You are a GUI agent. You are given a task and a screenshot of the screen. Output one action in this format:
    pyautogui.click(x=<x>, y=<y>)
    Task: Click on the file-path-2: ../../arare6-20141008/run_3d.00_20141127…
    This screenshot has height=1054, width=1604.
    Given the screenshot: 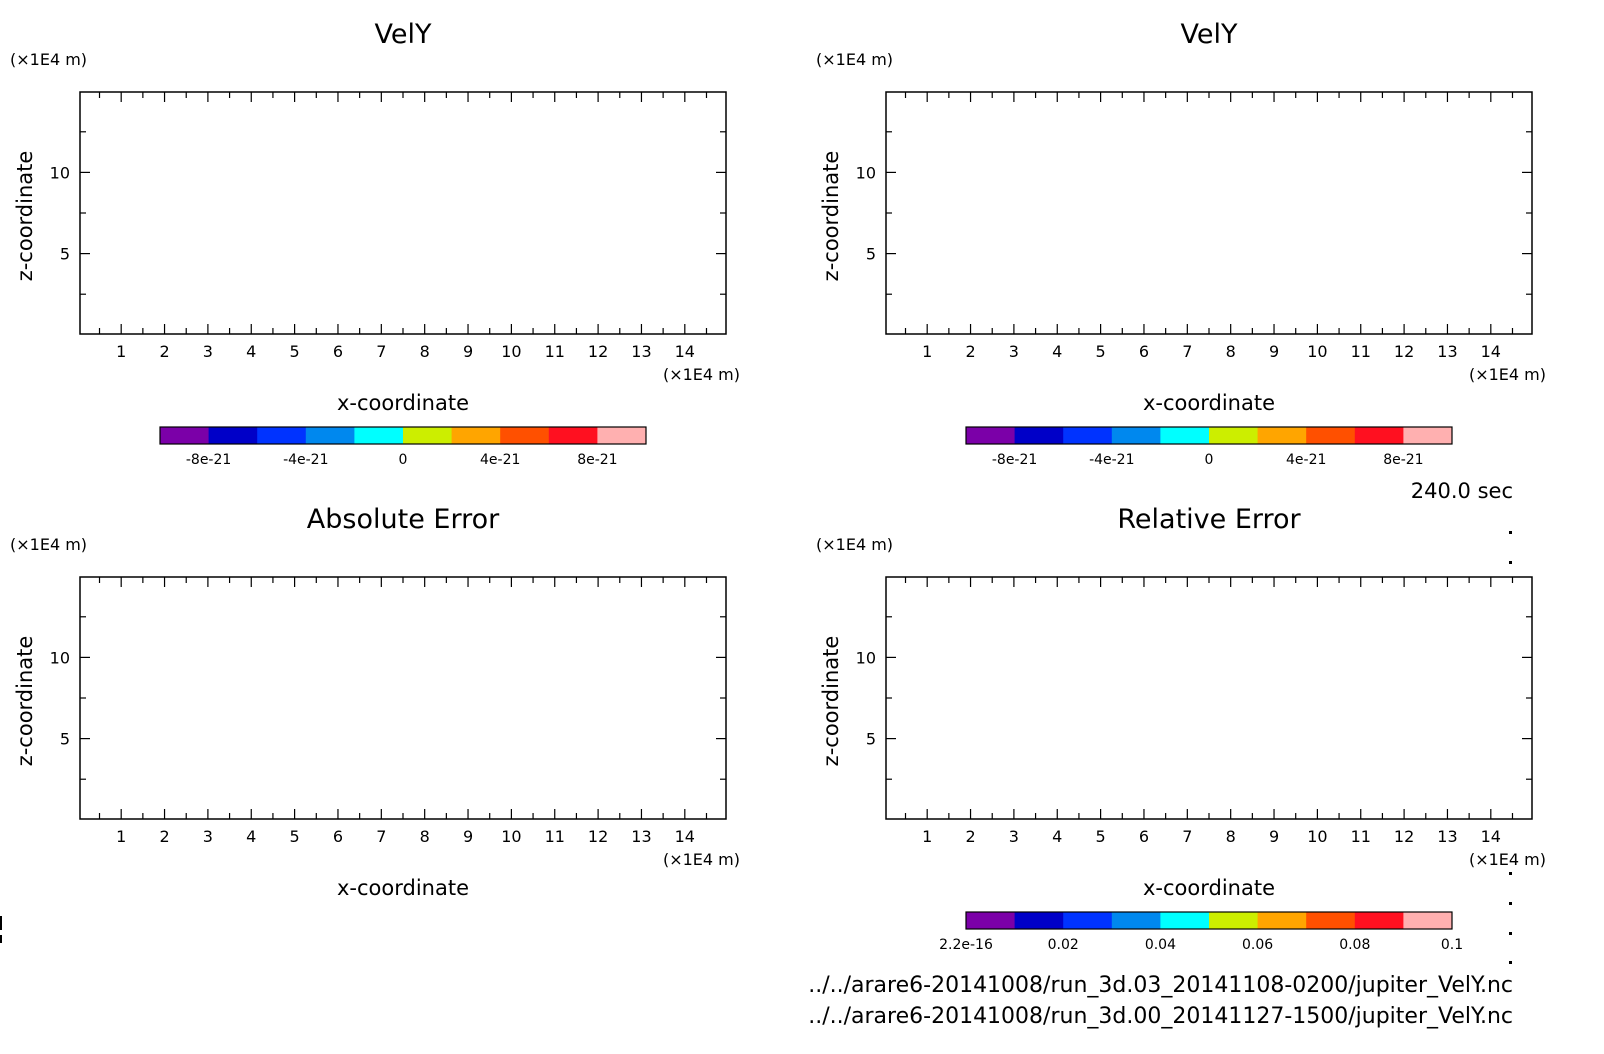 What is the action you would take?
    pyautogui.click(x=1160, y=1016)
    